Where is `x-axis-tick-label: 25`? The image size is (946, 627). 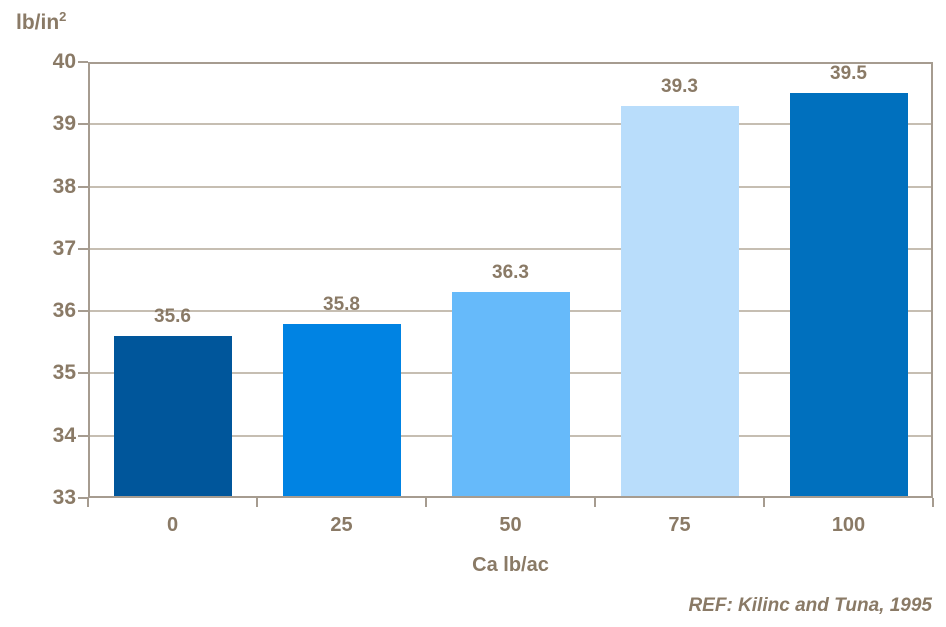
x-axis-tick-label: 25 is located at coordinates (341, 525).